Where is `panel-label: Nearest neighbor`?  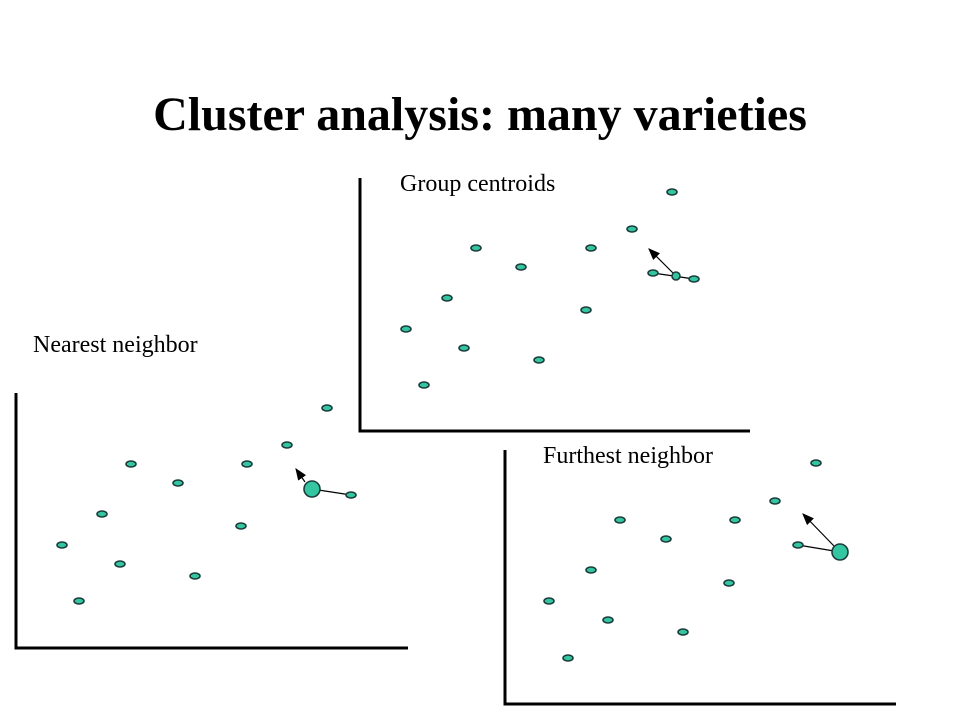
panel-label: Nearest neighbor is located at coordinates (115, 345).